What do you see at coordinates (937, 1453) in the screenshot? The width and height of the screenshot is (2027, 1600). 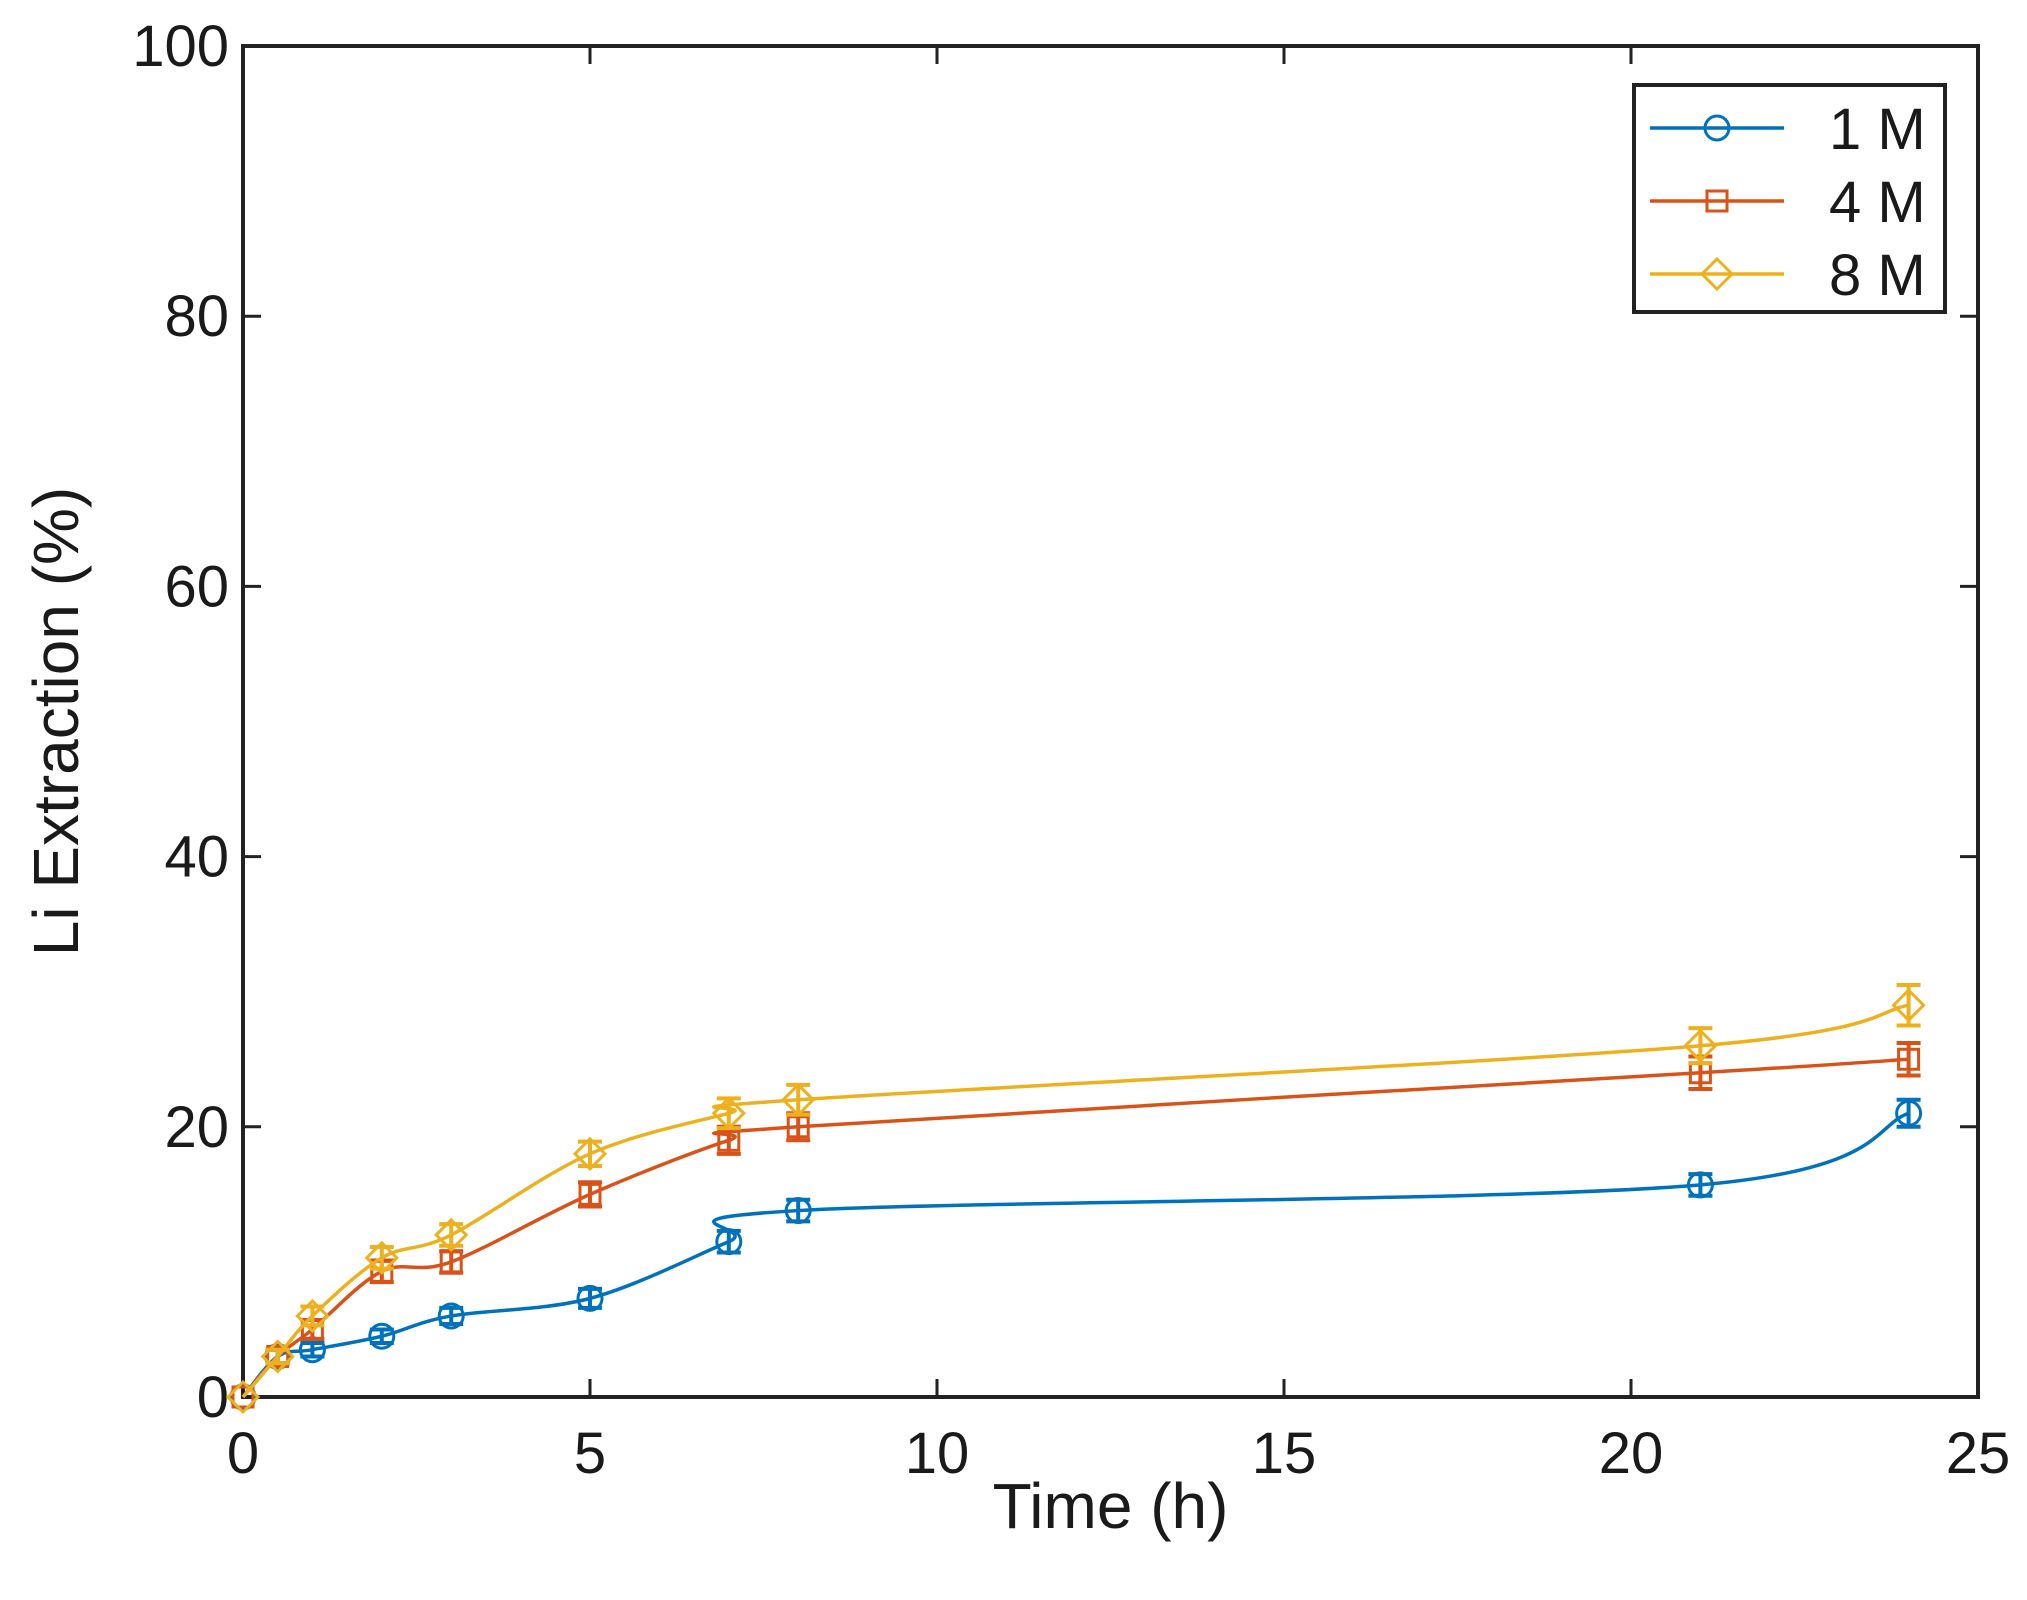 I see `x-tick-label: 10` at bounding box center [937, 1453].